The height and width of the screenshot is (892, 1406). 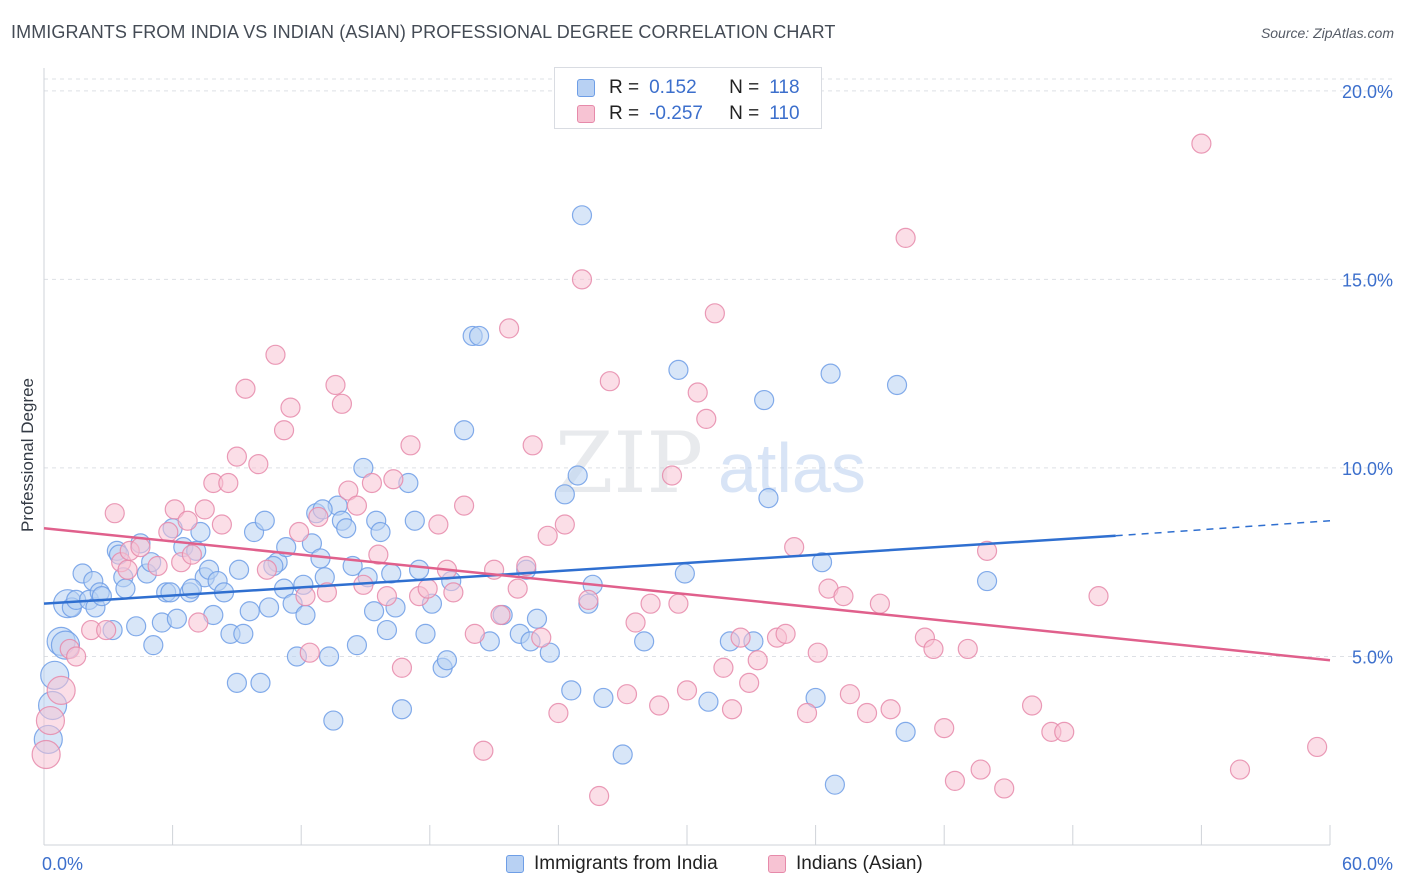 I want to click on x-tick-label-max: 60.0%, so click(x=1367, y=864).